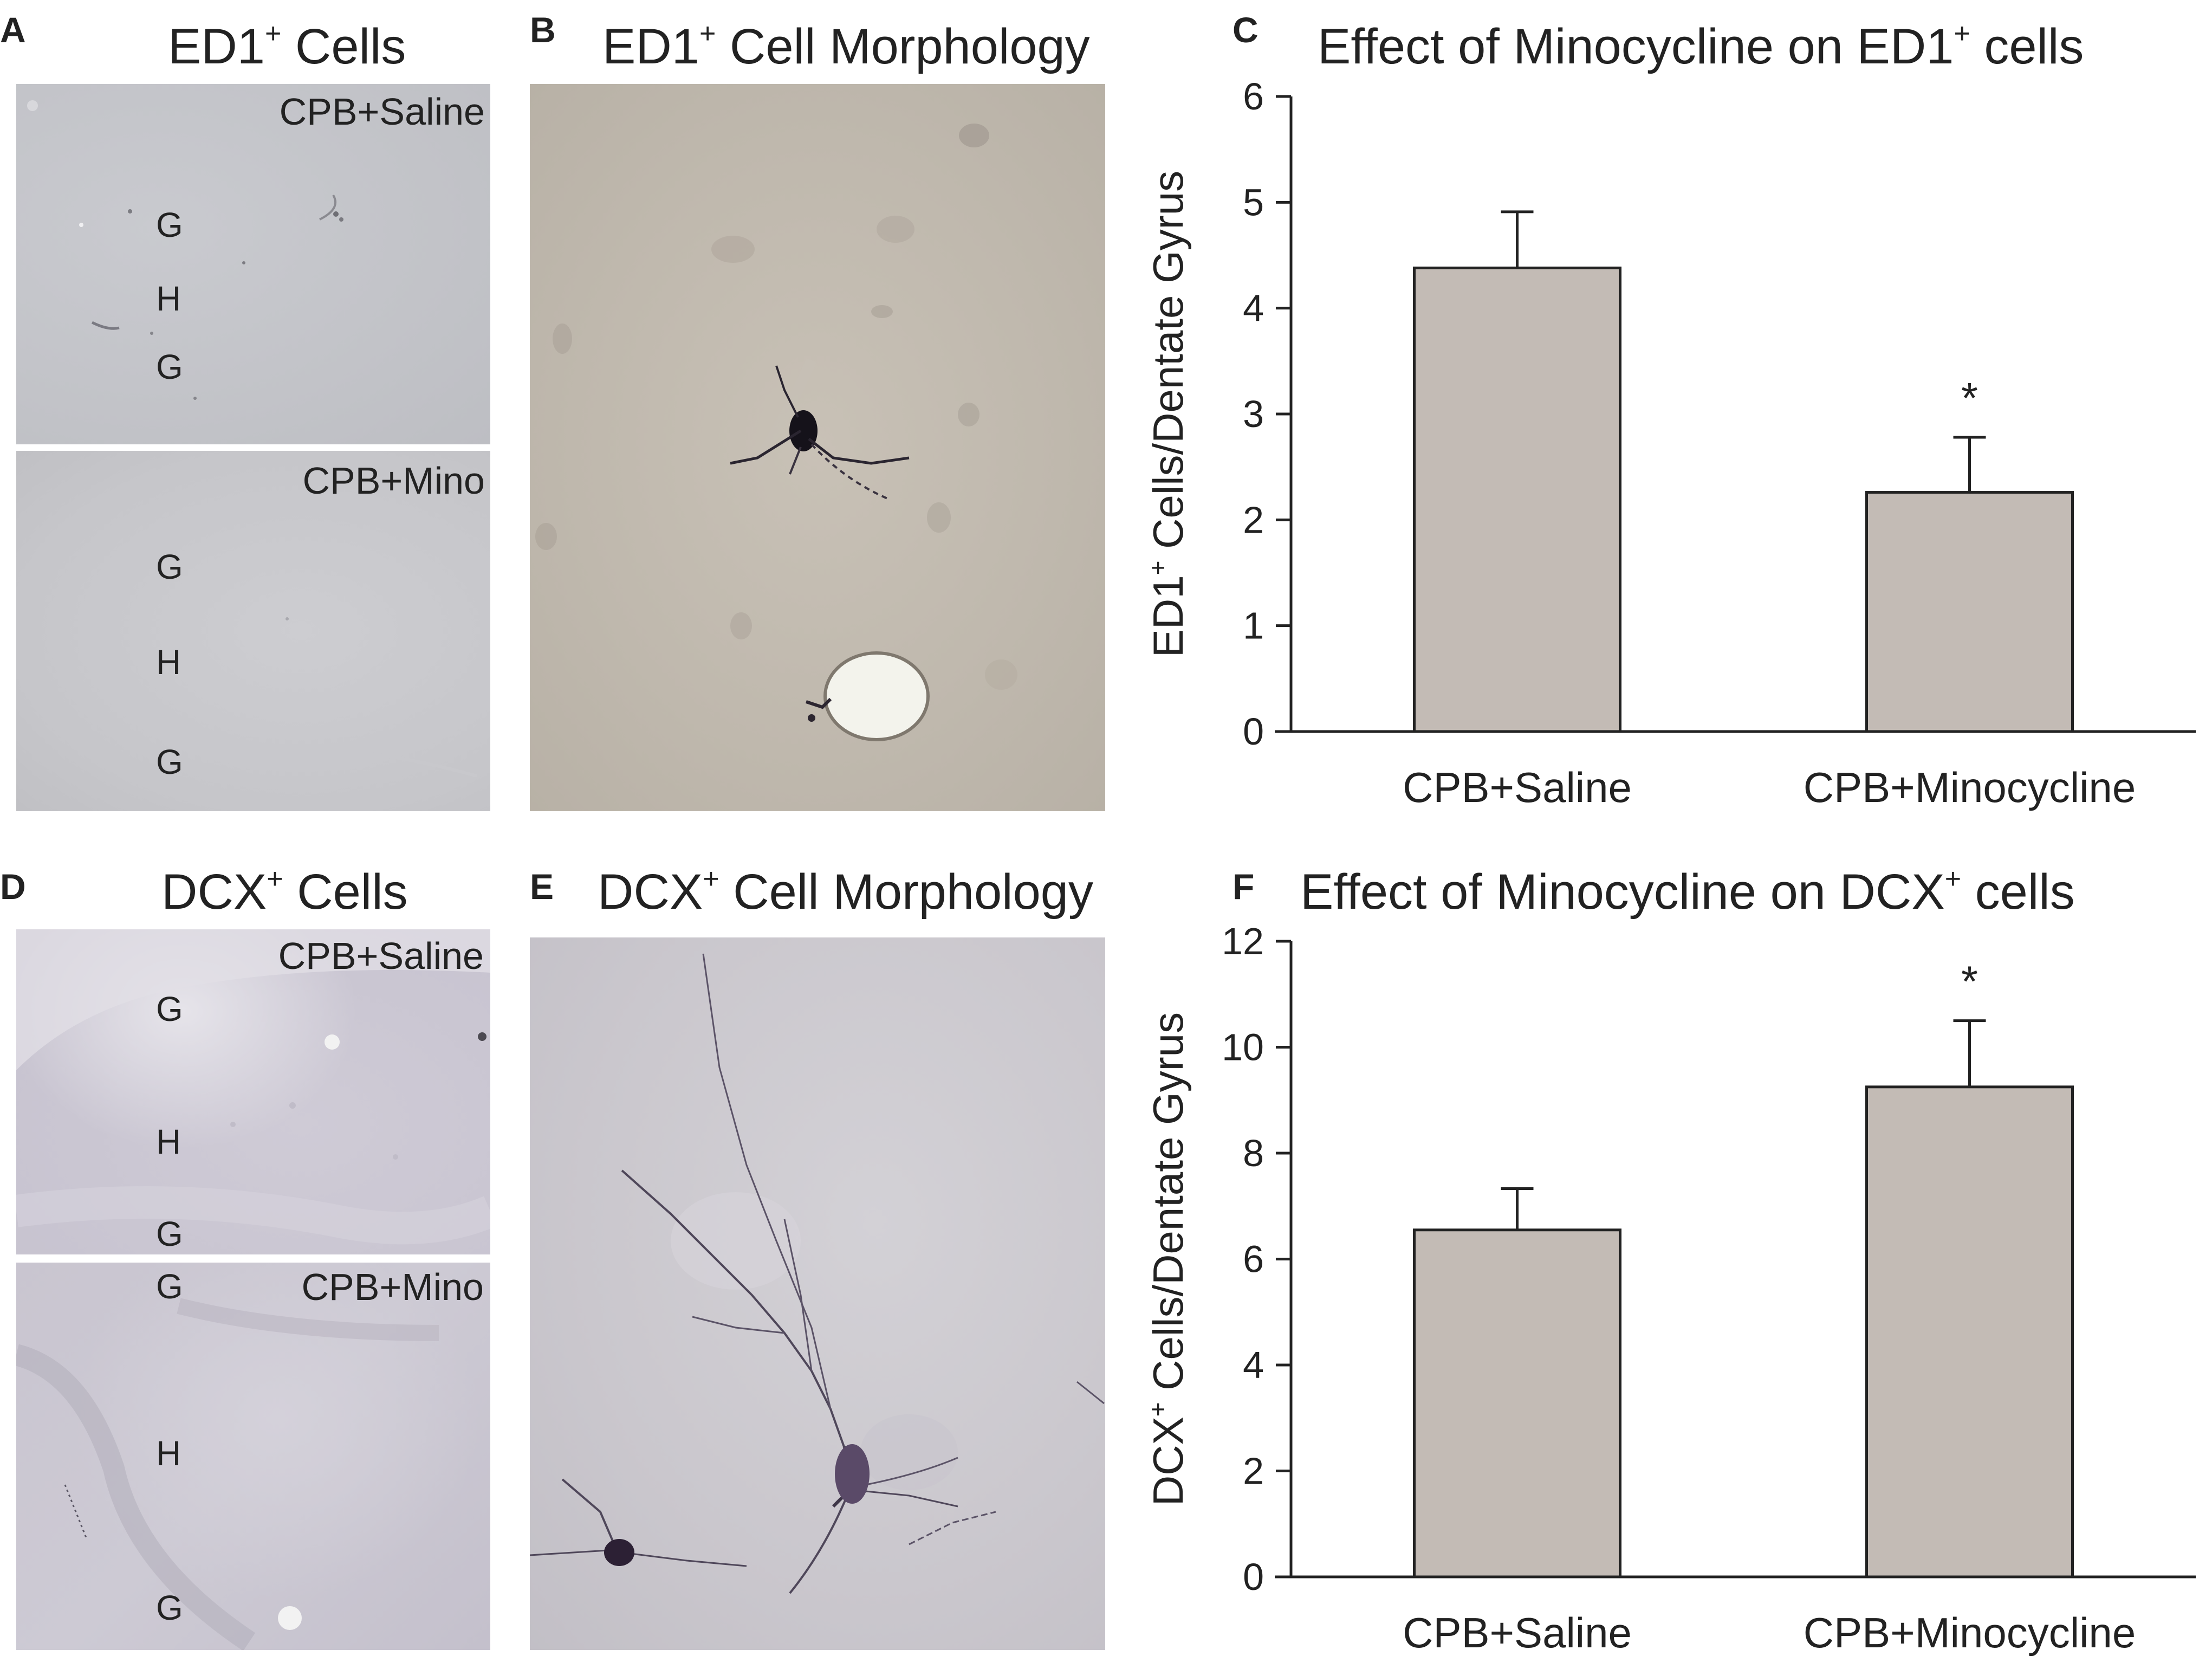  I want to click on ed1-saline-micrograph: CPB+Saline G H G, so click(253, 264).